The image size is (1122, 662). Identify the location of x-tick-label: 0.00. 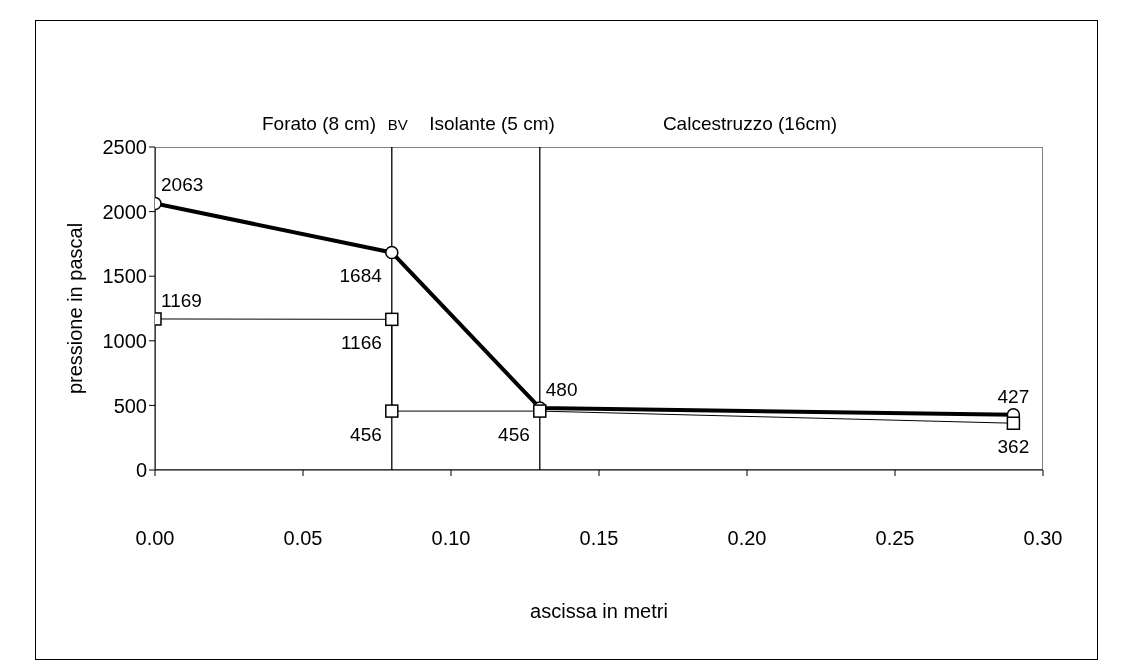
(155, 538).